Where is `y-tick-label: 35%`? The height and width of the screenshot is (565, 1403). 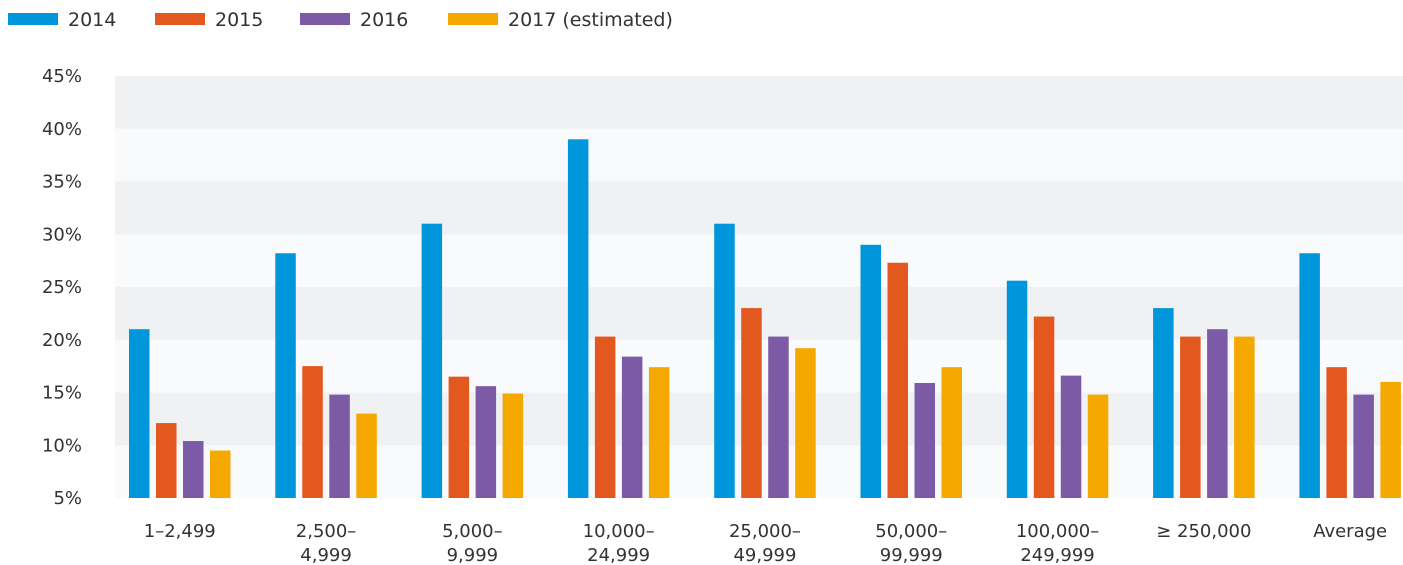 y-tick-label: 35% is located at coordinates (62, 182).